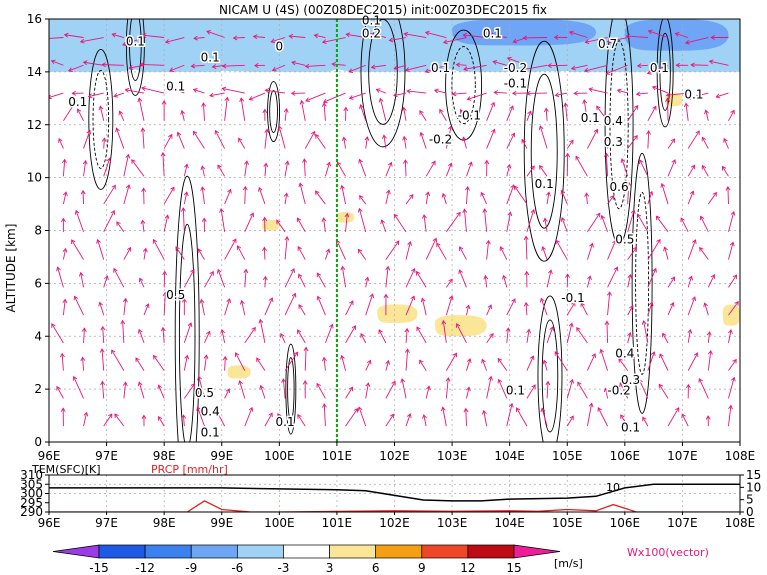 Image resolution: width=767 pixels, height=575 pixels. Describe the element at coordinates (135, 50) in the screenshot. I see `contour-line` at that location.